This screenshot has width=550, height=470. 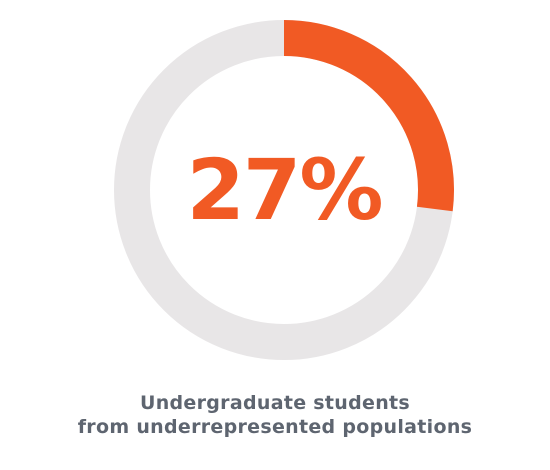 What do you see at coordinates (283, 190) in the screenshot?
I see `donut-value-label: 27%` at bounding box center [283, 190].